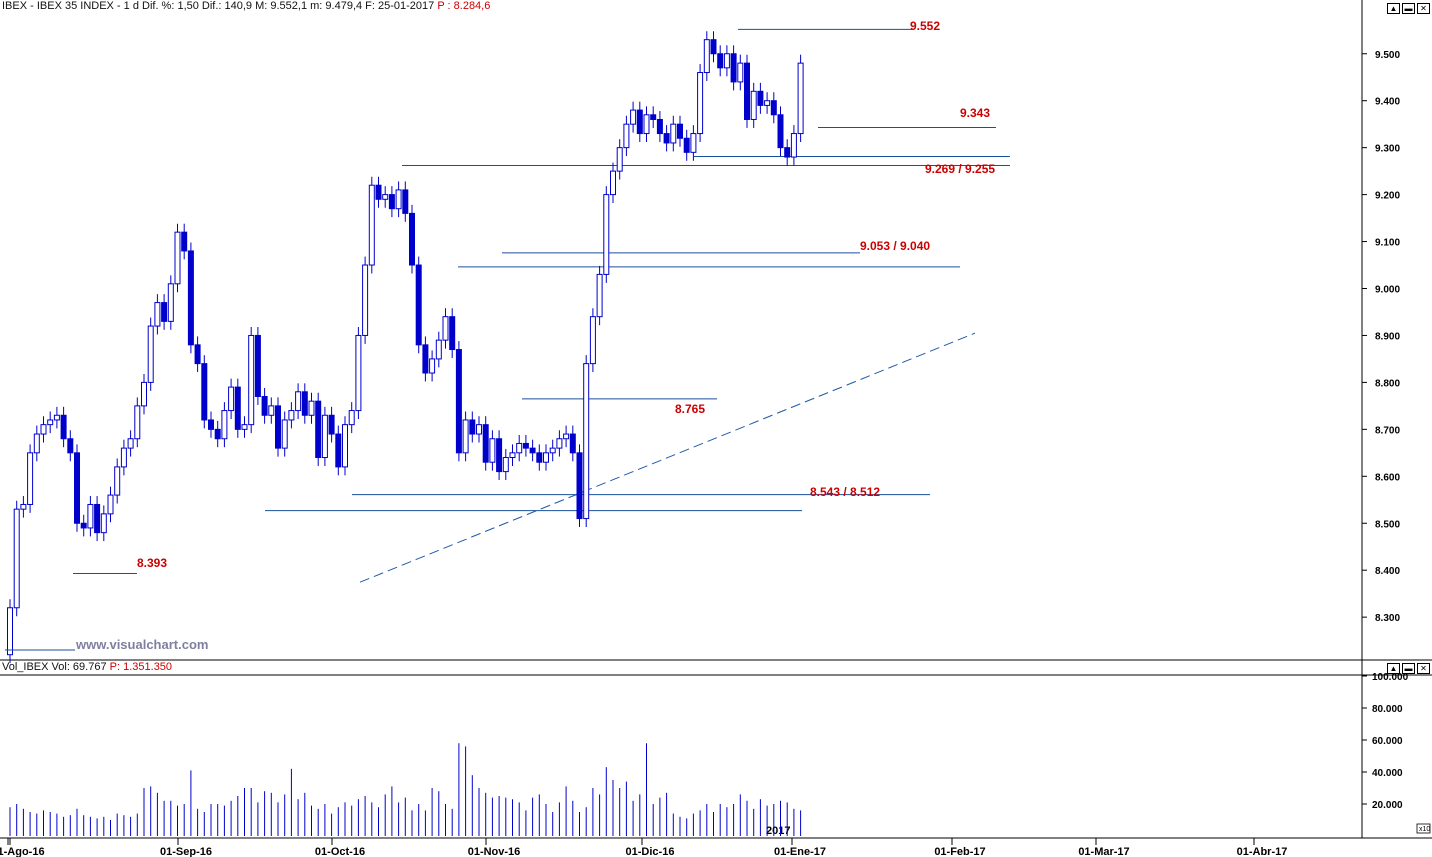 The height and width of the screenshot is (857, 1432). What do you see at coordinates (1262, 851) in the screenshot?
I see `x-tick-label: 01-Abr-17` at bounding box center [1262, 851].